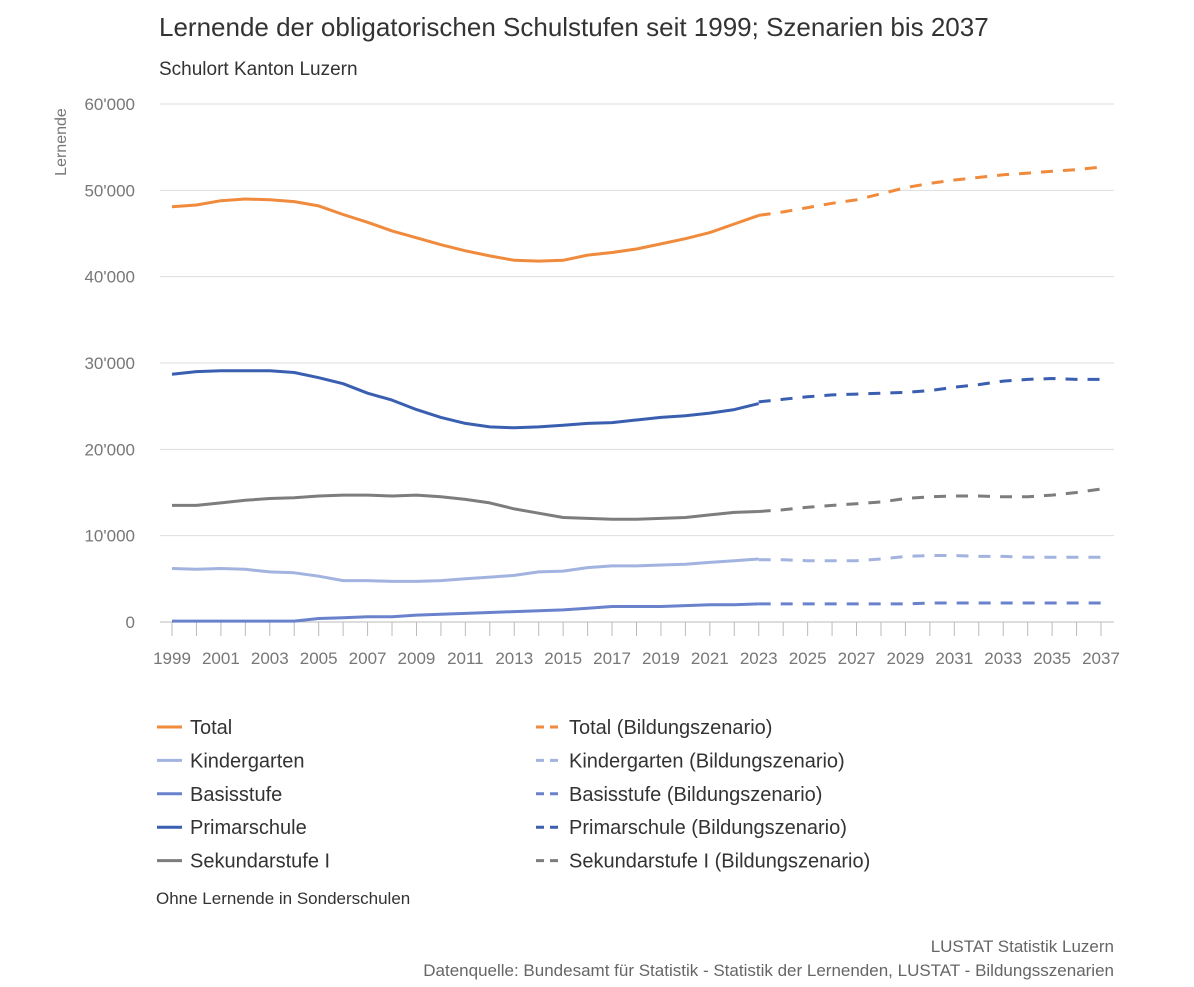 The height and width of the screenshot is (987, 1194). Describe the element at coordinates (1003, 658) in the screenshot. I see `x-tick-label: 2033` at that location.